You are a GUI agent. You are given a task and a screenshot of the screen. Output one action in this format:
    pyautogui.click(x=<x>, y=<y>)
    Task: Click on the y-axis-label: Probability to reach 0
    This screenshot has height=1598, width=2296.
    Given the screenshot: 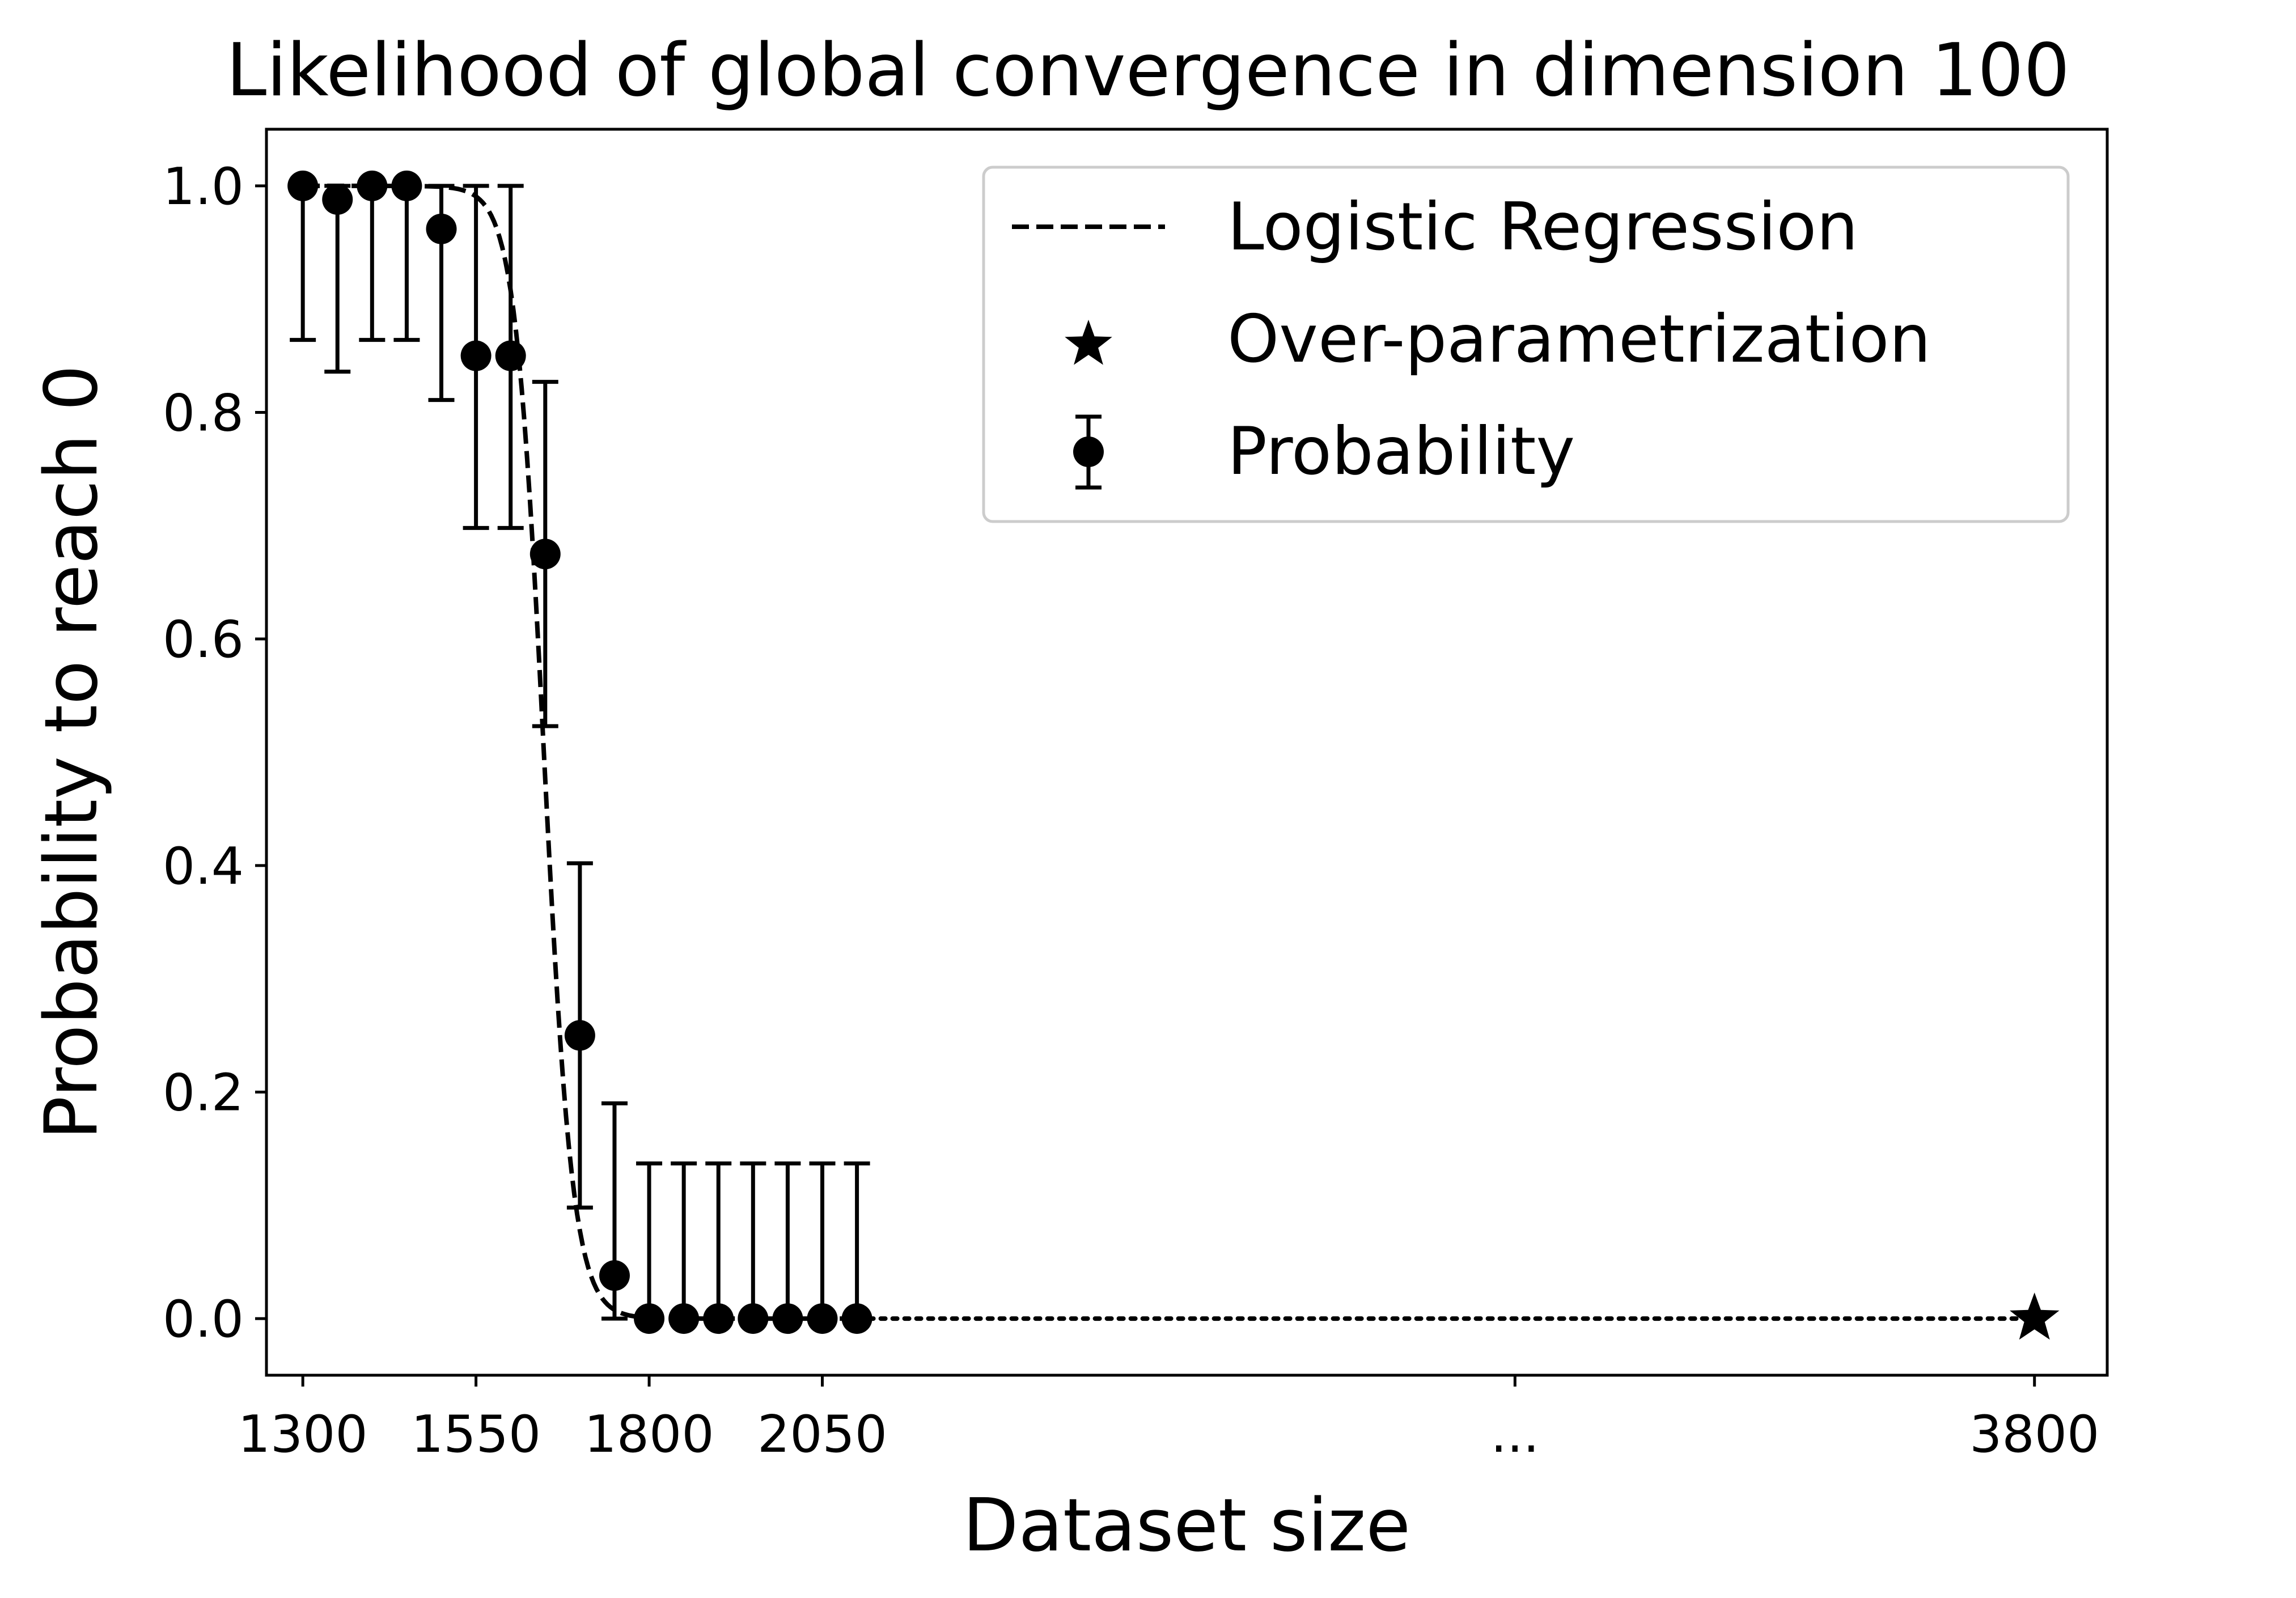 What is the action you would take?
    pyautogui.click(x=71, y=751)
    